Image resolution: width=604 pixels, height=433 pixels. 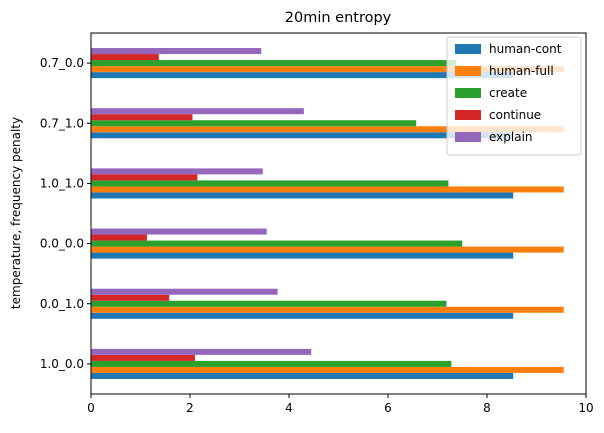 What do you see at coordinates (144, 177) in the screenshot?
I see `bar-continue-1.0_1.0` at bounding box center [144, 177].